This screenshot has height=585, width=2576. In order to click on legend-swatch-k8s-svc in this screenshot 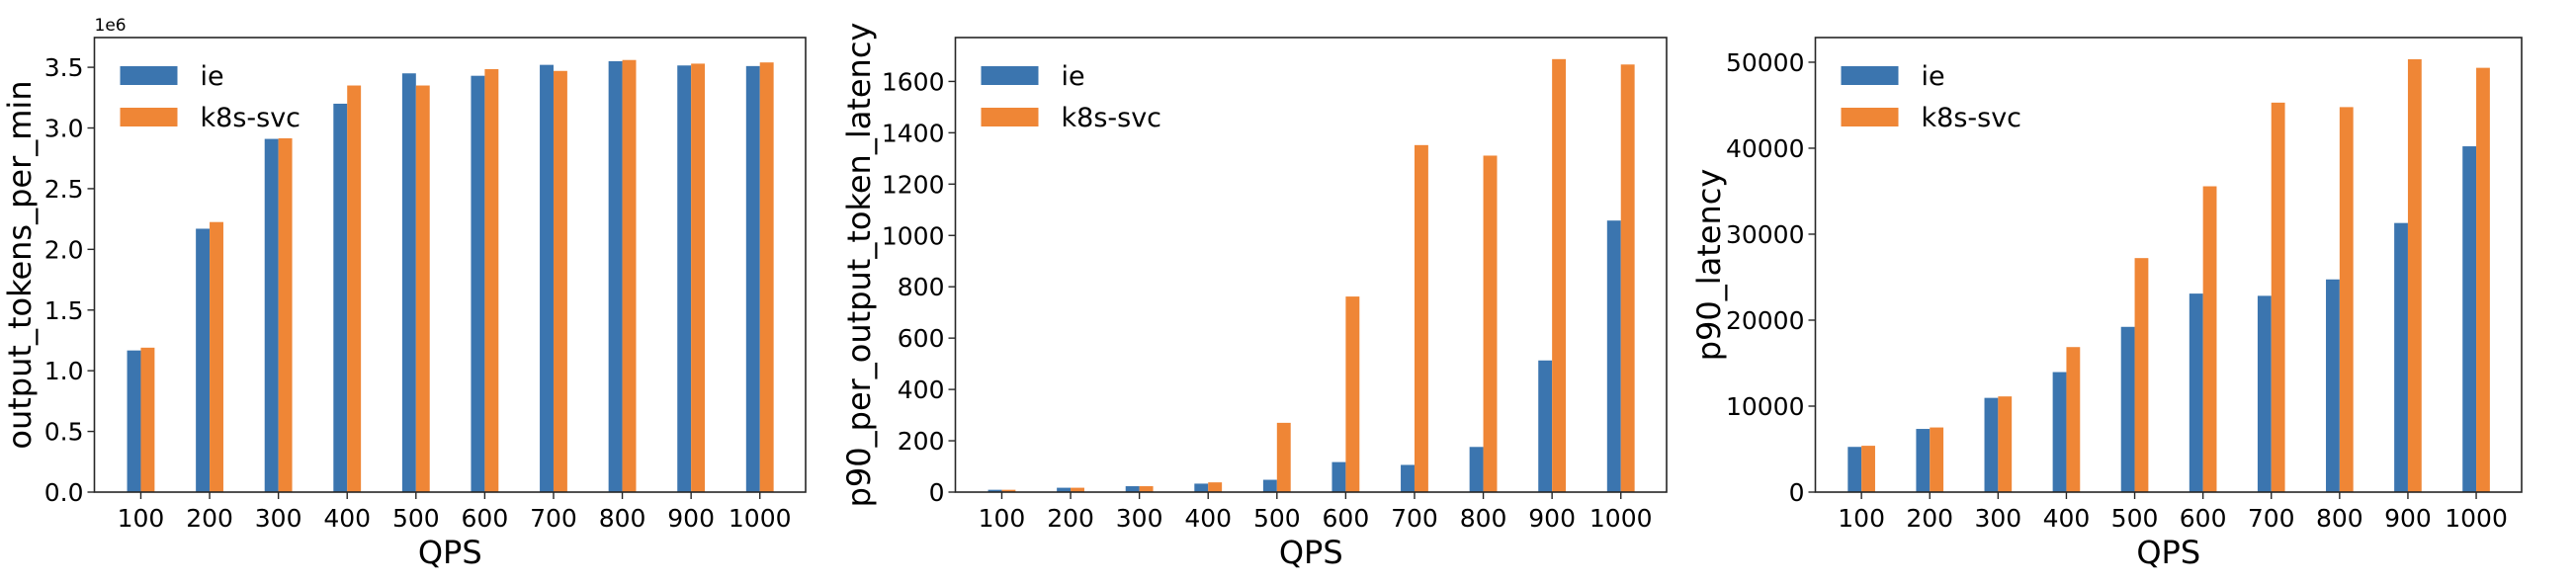, I will do `click(149, 117)`.